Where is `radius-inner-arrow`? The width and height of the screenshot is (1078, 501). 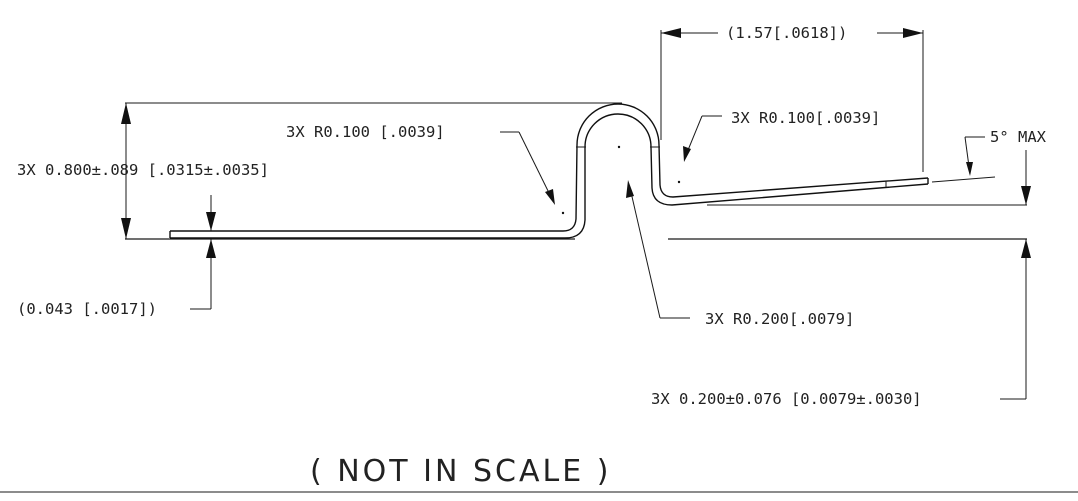
radius-inner-arrow is located at coordinates (630, 189).